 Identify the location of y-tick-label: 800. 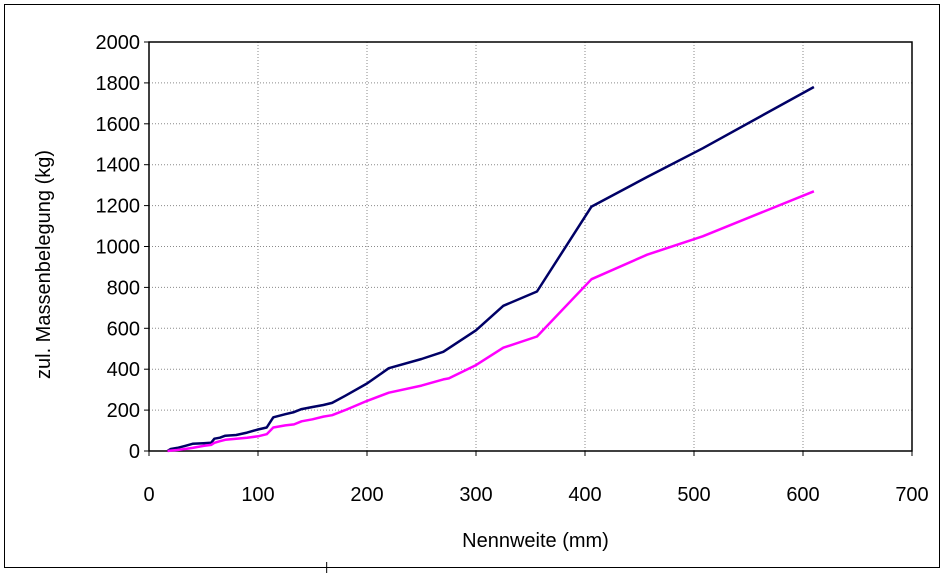
(123, 288).